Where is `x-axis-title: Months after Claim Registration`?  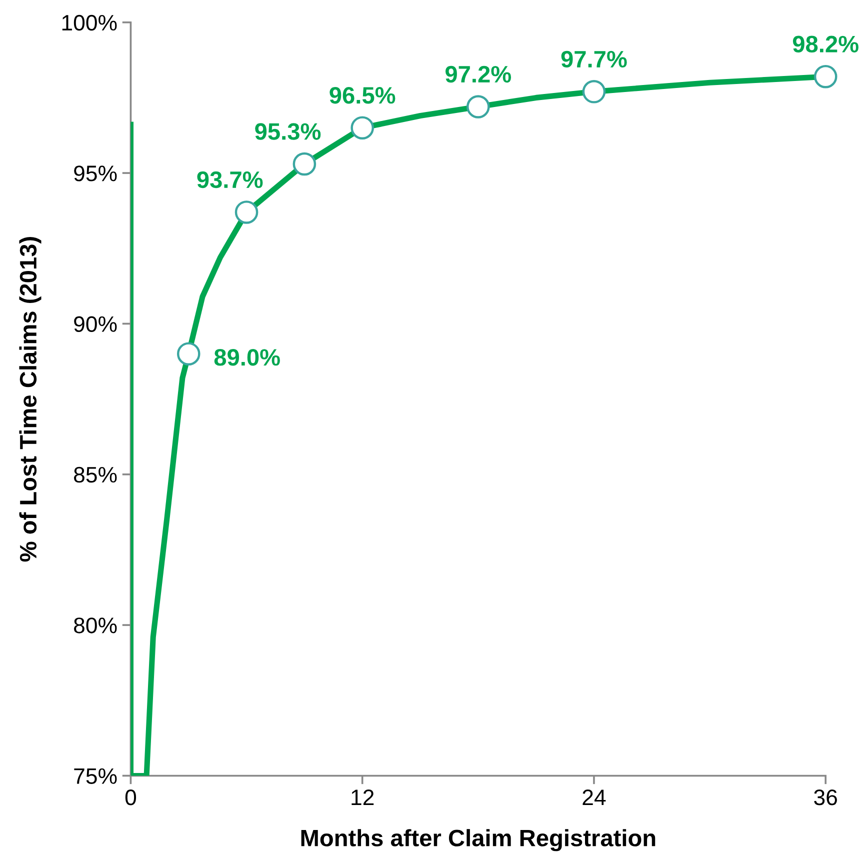
x-axis-title: Months after Claim Registration is located at coordinates (478, 840).